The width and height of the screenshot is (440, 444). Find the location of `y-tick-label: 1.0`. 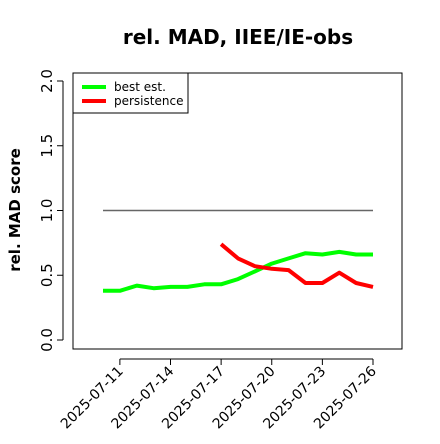

y-tick-label: 1.0 is located at coordinates (47, 211).